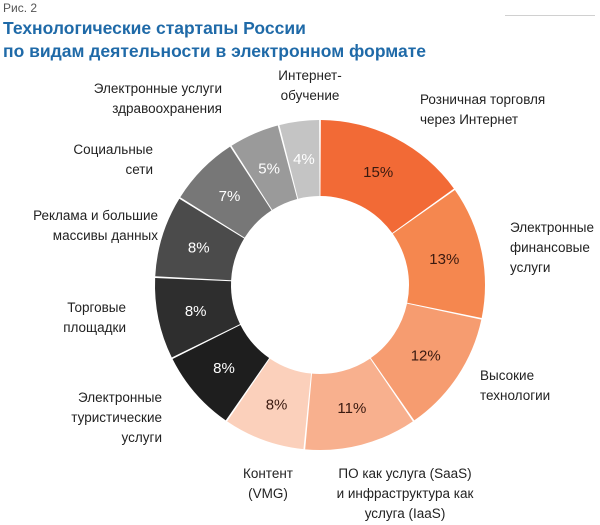  What do you see at coordinates (158, 98) in the screenshot?
I see `category-label-10: Электронные услуги здравоохранения` at bounding box center [158, 98].